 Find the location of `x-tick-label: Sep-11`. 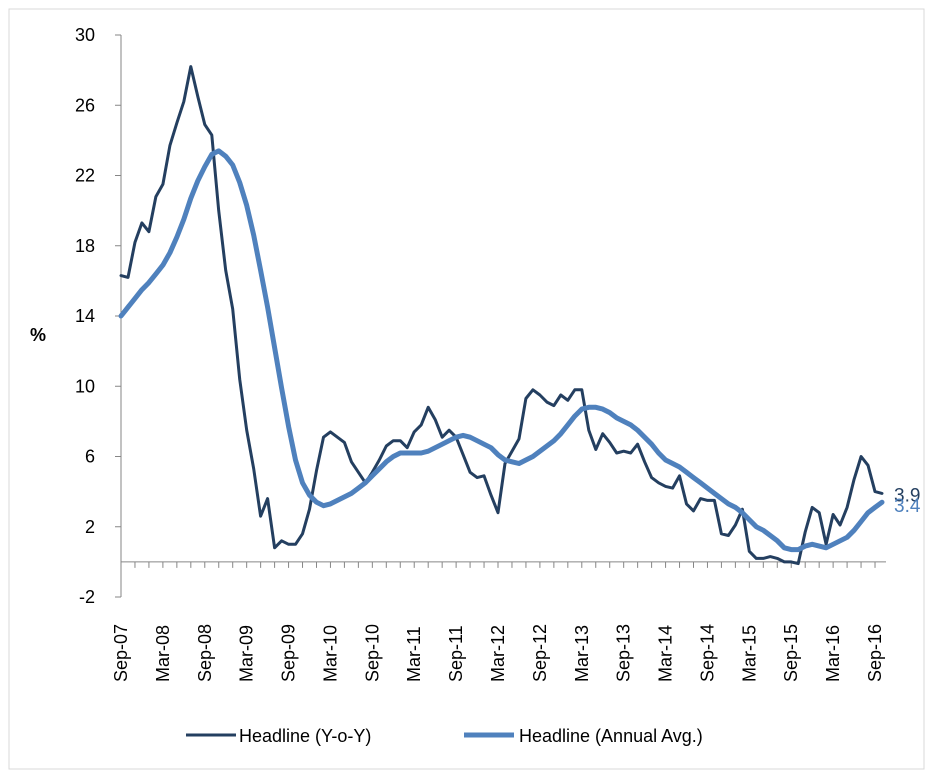

x-tick-label: Sep-11 is located at coordinates (456, 653).